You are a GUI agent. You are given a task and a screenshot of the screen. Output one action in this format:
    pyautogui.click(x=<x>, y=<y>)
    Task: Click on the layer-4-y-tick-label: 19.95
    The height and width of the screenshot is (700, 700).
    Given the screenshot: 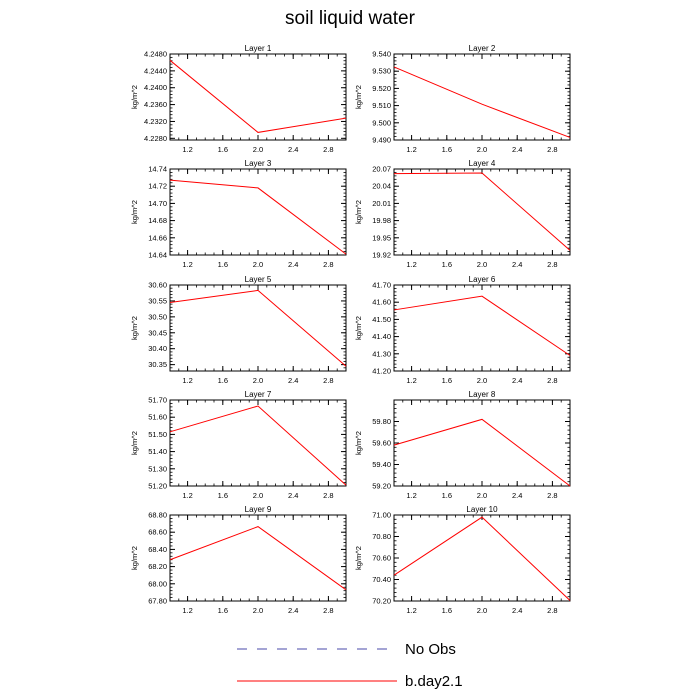 What is the action you would take?
    pyautogui.click(x=381, y=237)
    